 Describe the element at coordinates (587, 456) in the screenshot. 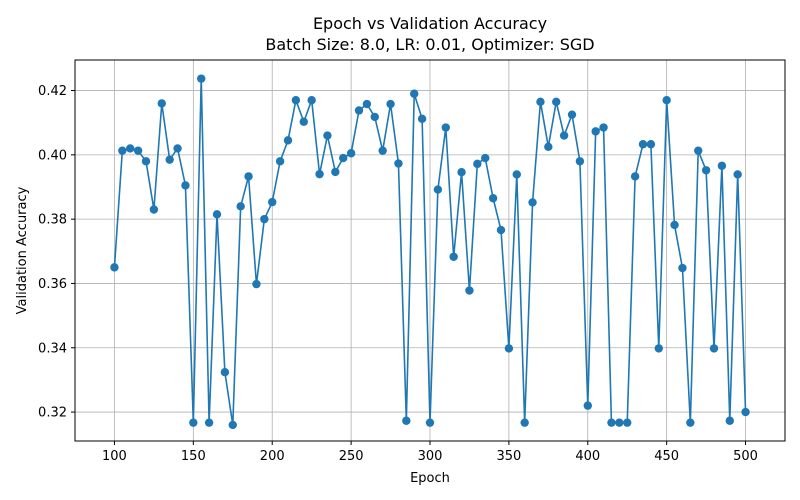

I see `x-tick-label: 400` at that location.